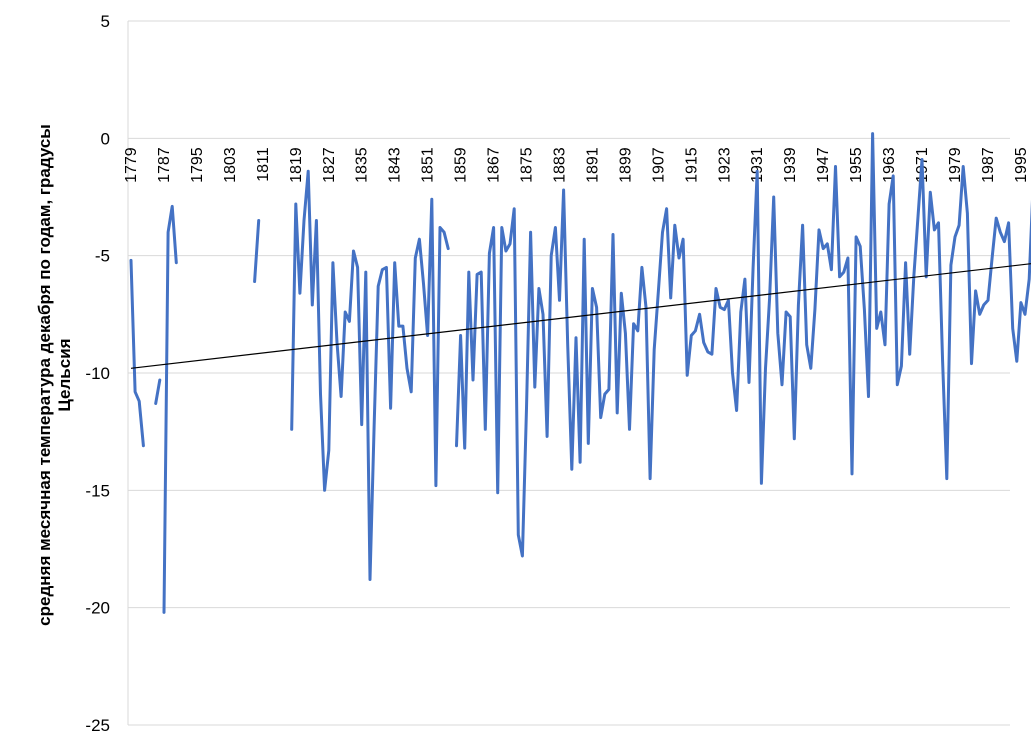  What do you see at coordinates (105, 21) in the screenshot?
I see `y-tick-label: 5` at bounding box center [105, 21].